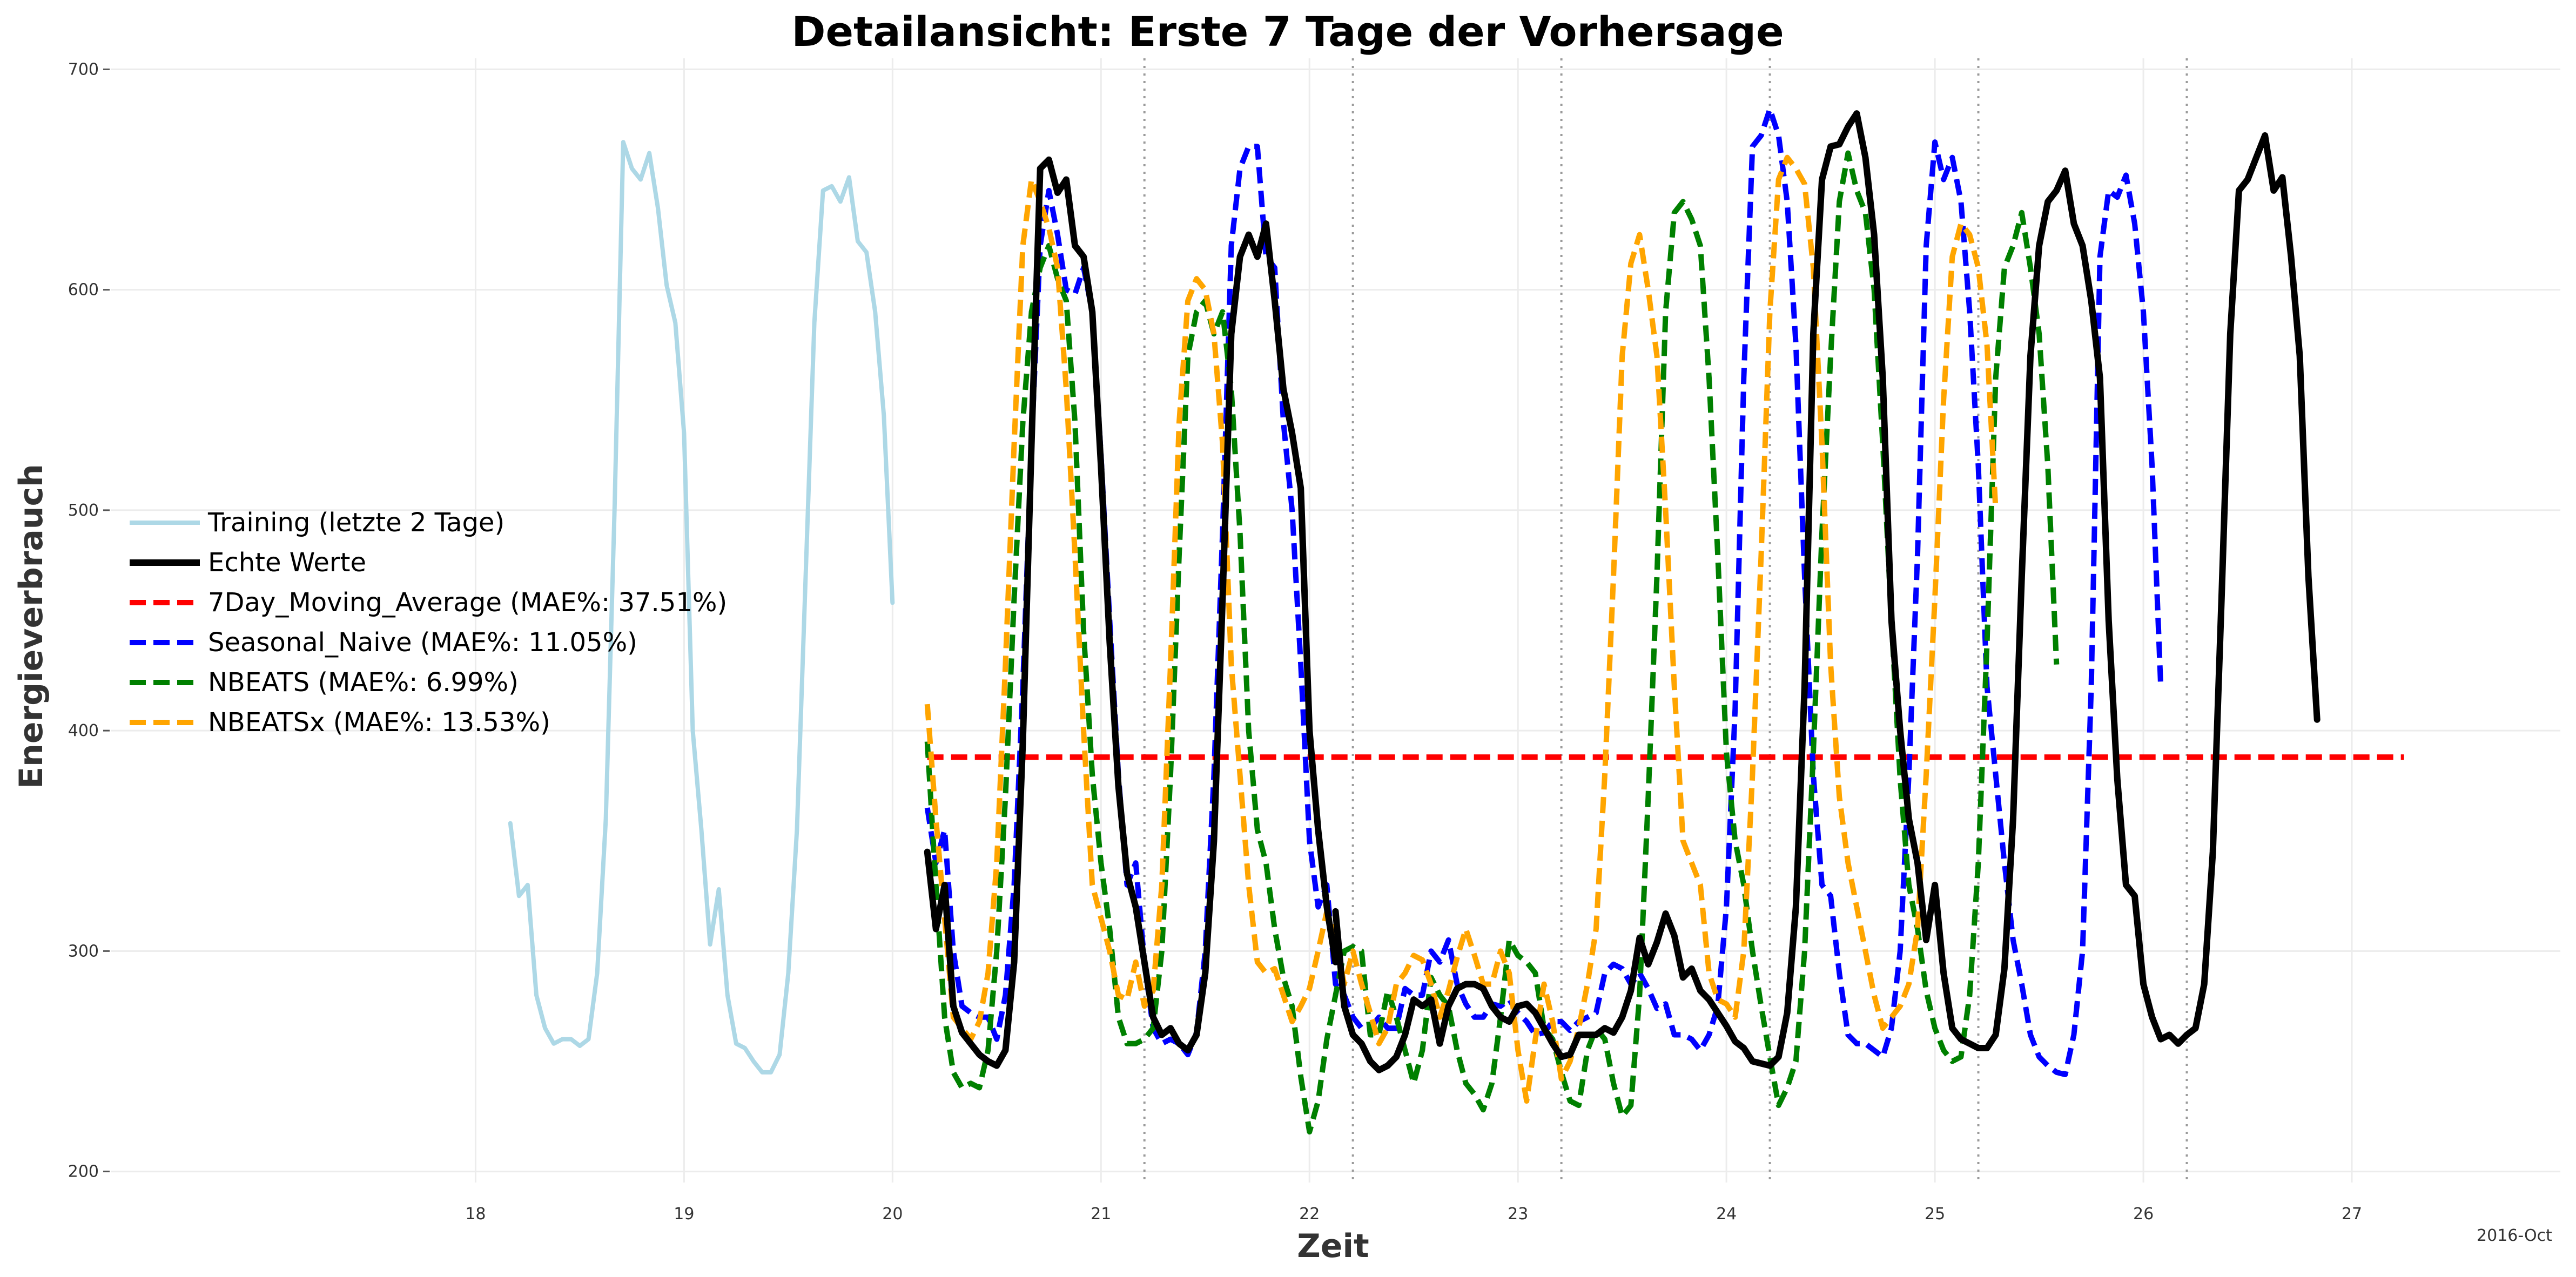  Describe the element at coordinates (287, 563) in the screenshot. I see `legend-label: Echte Werte` at that location.